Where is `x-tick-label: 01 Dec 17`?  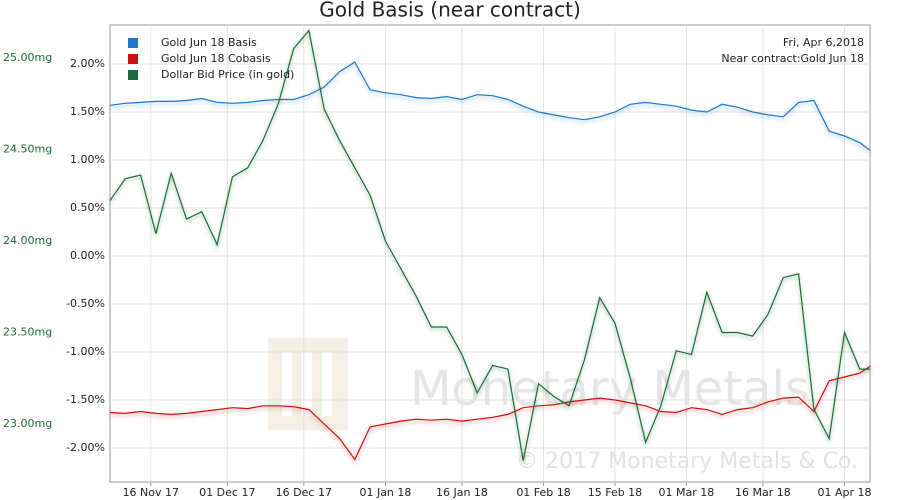
x-tick-label: 01 Dec 17 is located at coordinates (227, 492).